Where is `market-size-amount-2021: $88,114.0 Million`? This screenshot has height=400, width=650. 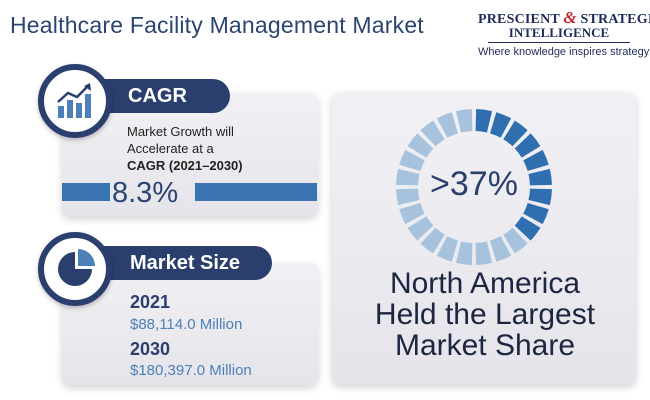
market-size-amount-2021: $88,114.0 Million is located at coordinates (186, 324).